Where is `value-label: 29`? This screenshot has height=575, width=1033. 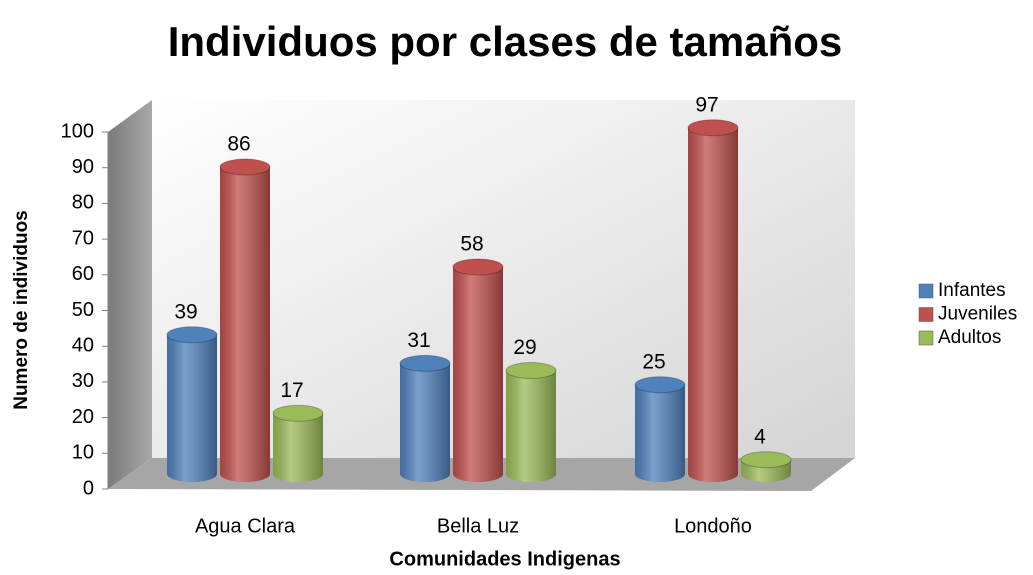 value-label: 29 is located at coordinates (524, 347).